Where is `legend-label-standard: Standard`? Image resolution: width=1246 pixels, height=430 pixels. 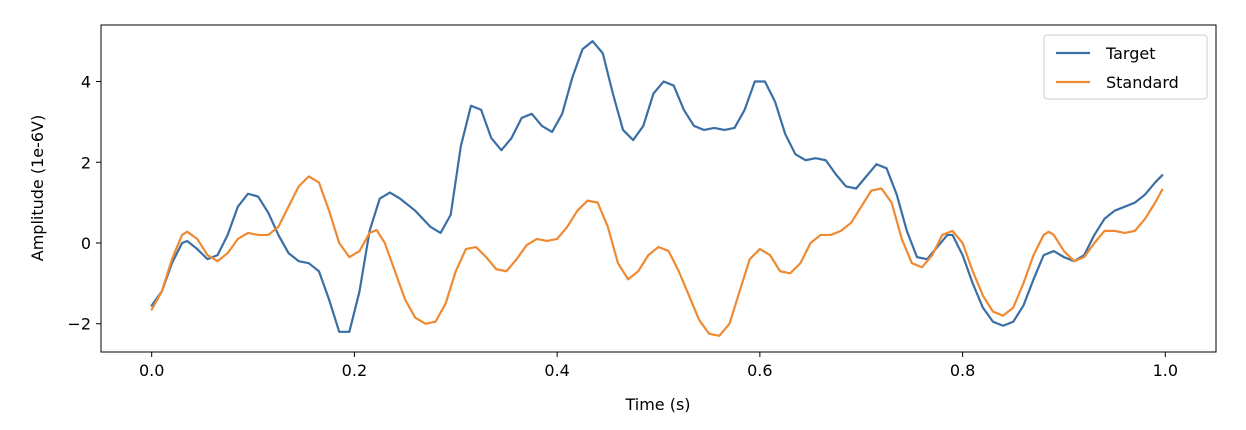
legend-label-standard: Standard is located at coordinates (1142, 82).